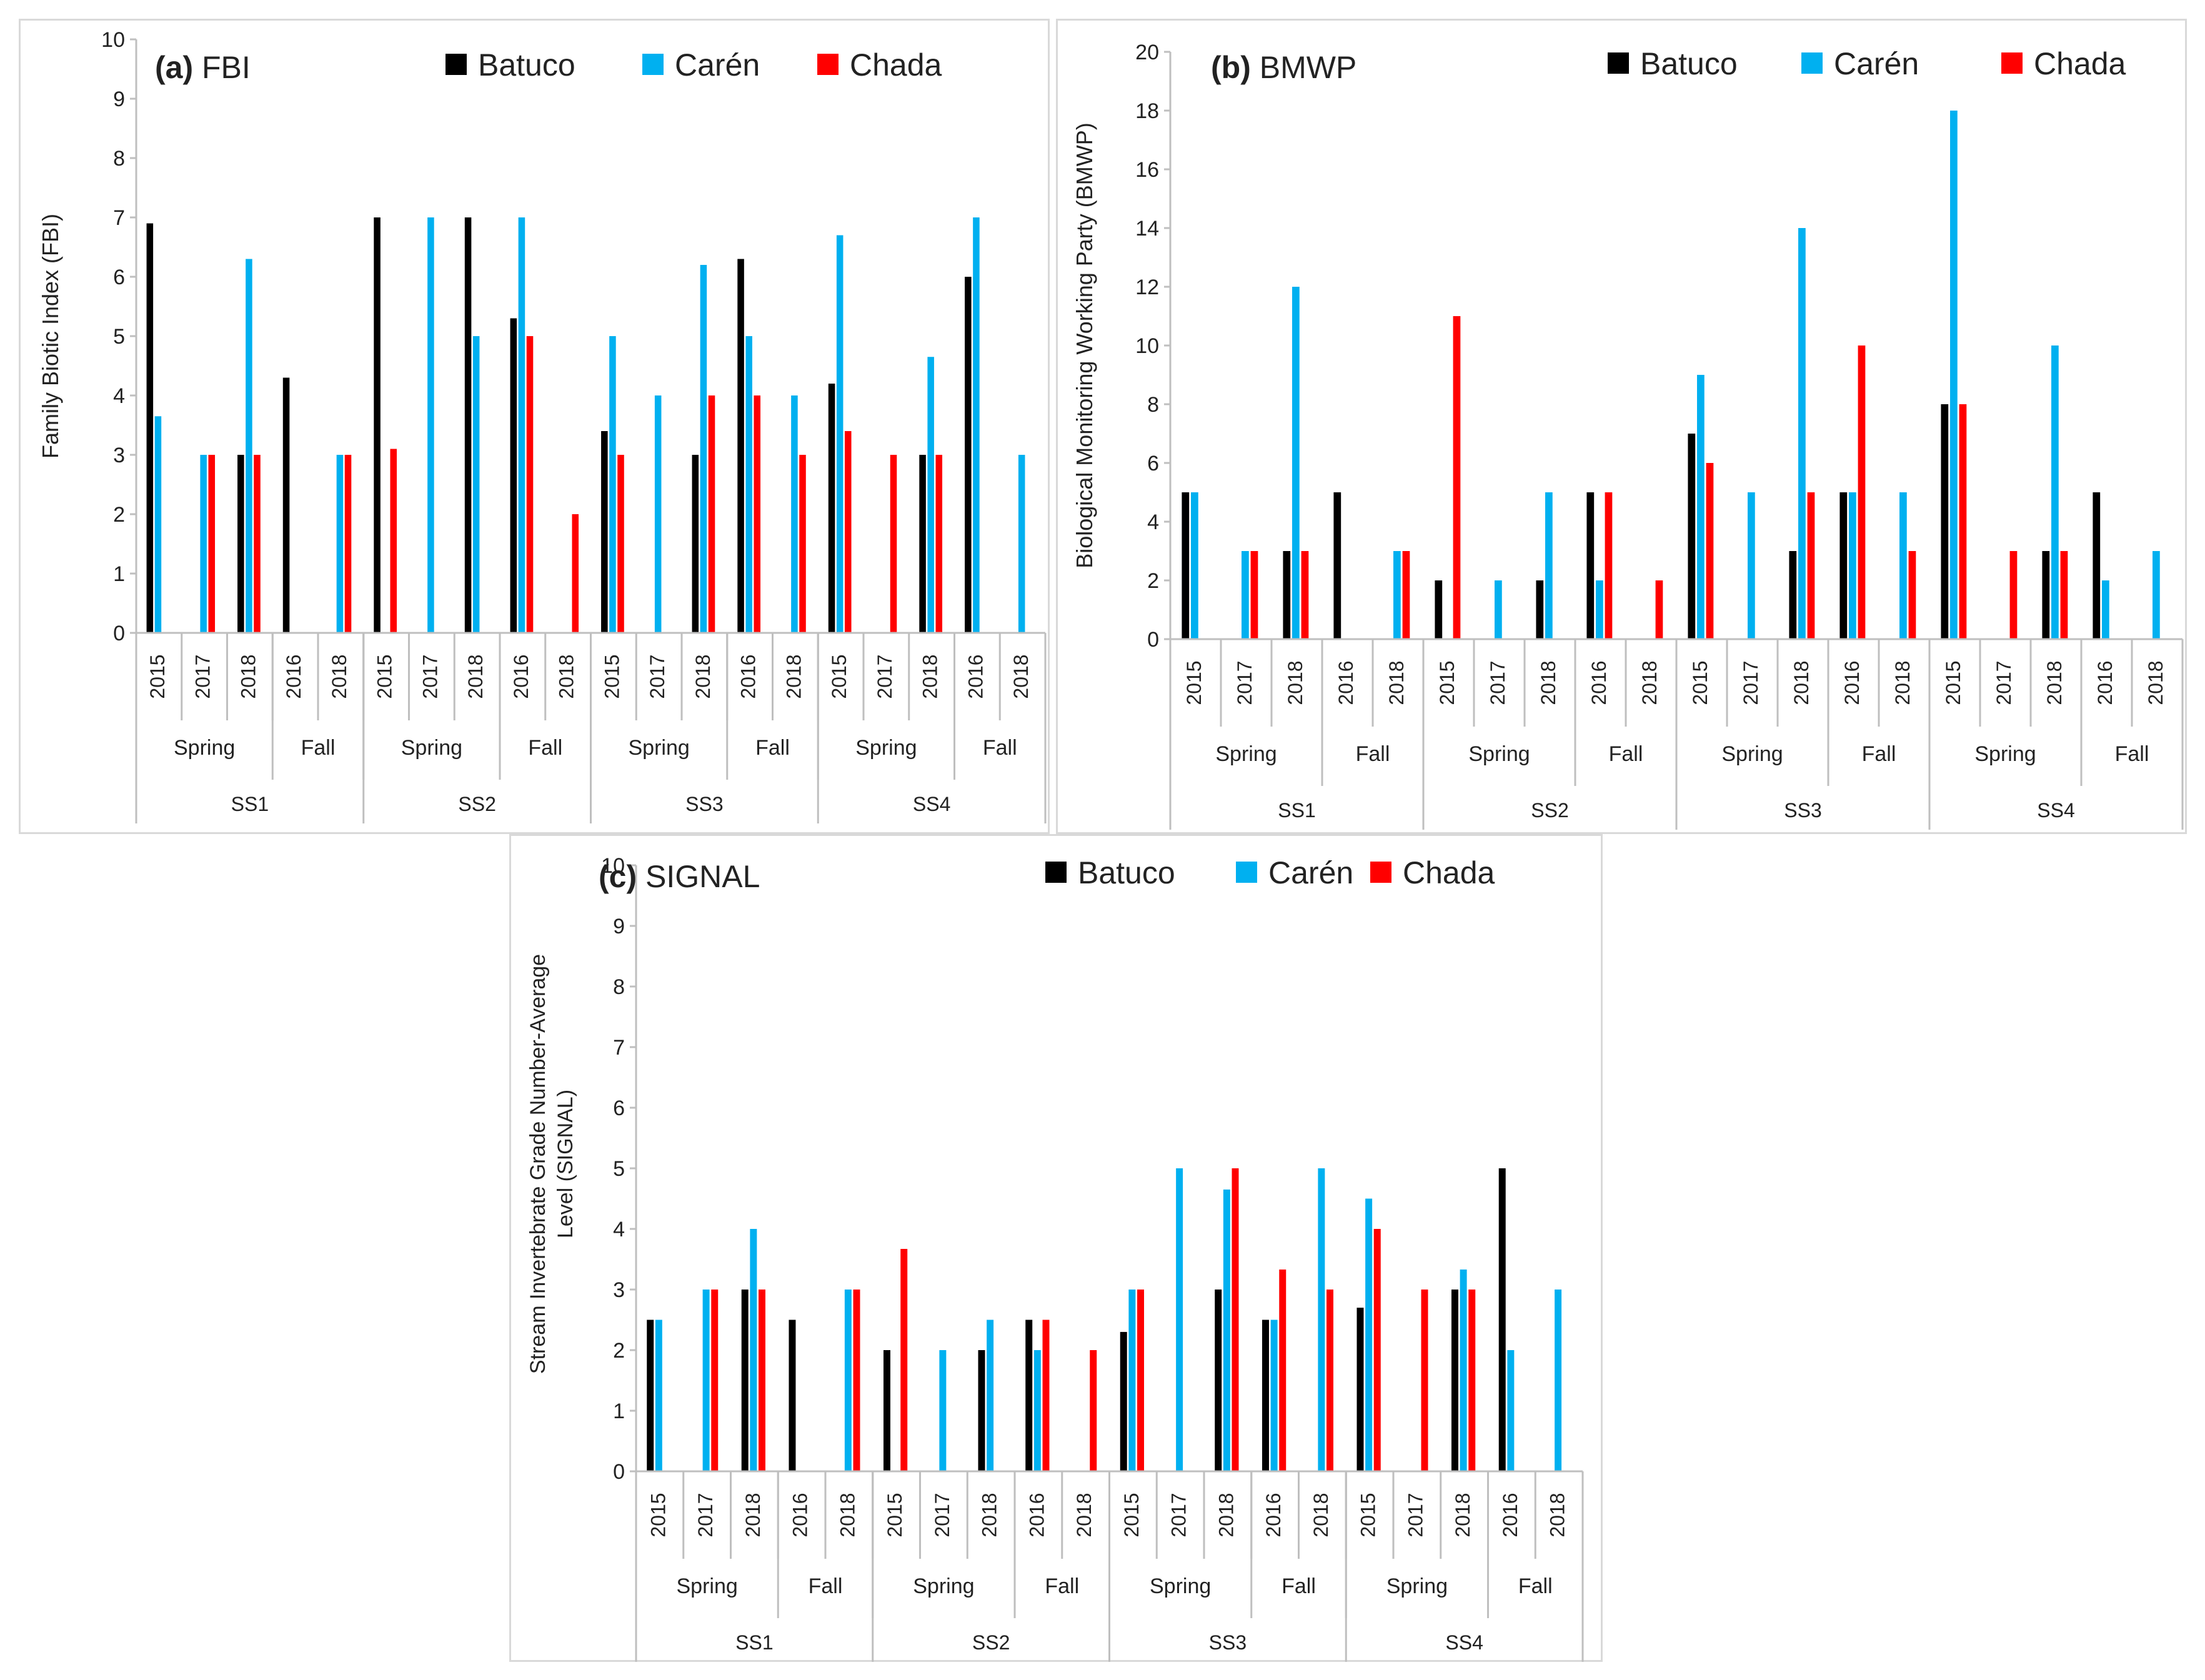 The image size is (2205, 1680). What do you see at coordinates (119, 634) in the screenshot?
I see `y-tick-label: 0` at bounding box center [119, 634].